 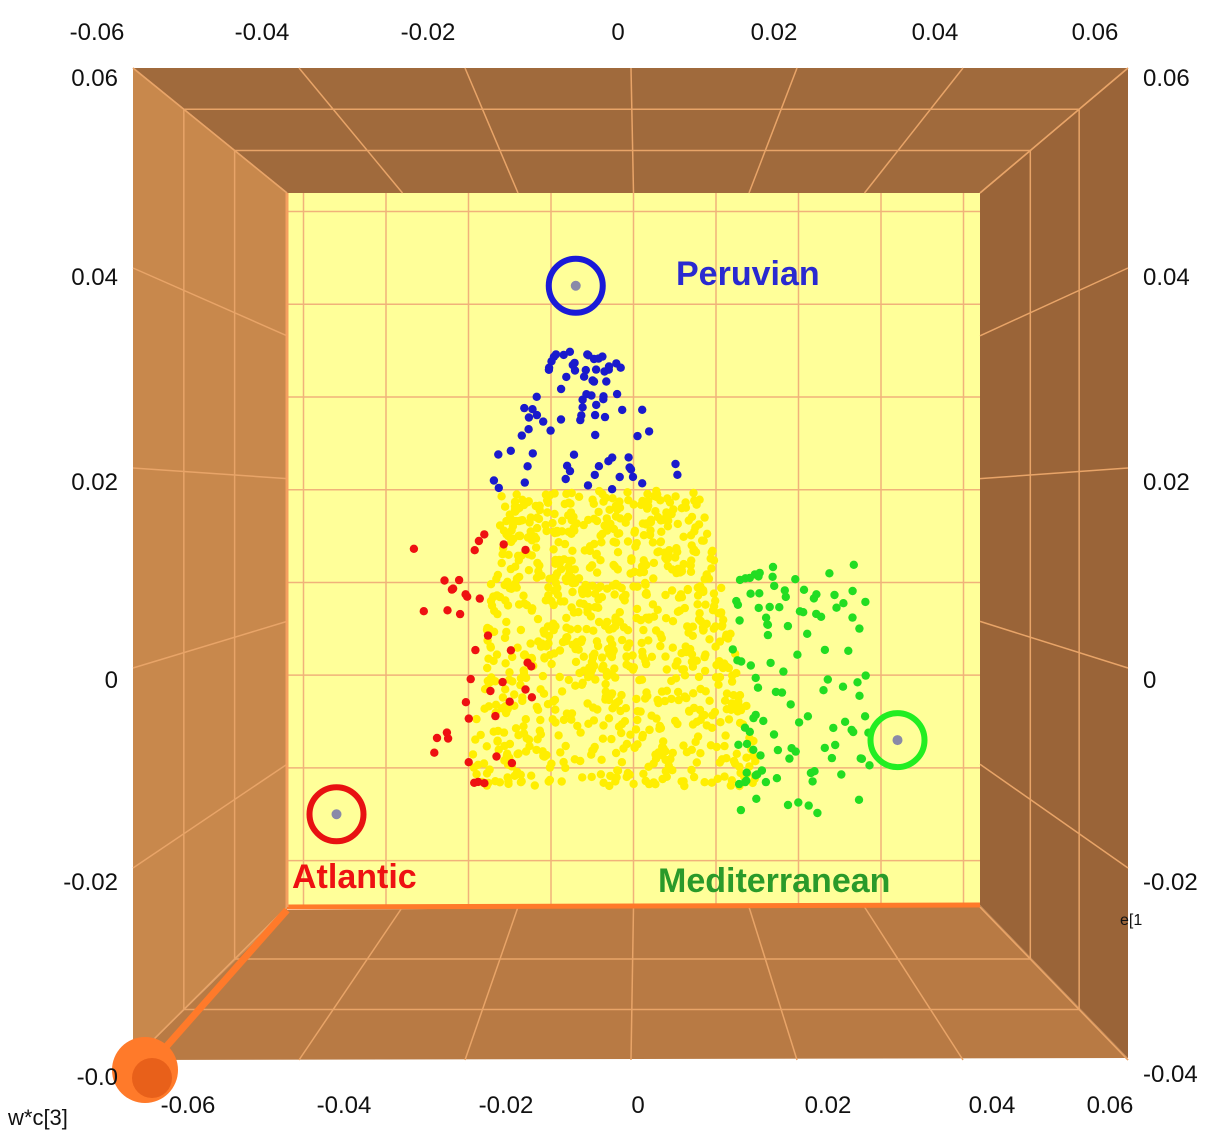 What do you see at coordinates (218, 987) in the screenshot?
I see `depth-axis-line` at bounding box center [218, 987].